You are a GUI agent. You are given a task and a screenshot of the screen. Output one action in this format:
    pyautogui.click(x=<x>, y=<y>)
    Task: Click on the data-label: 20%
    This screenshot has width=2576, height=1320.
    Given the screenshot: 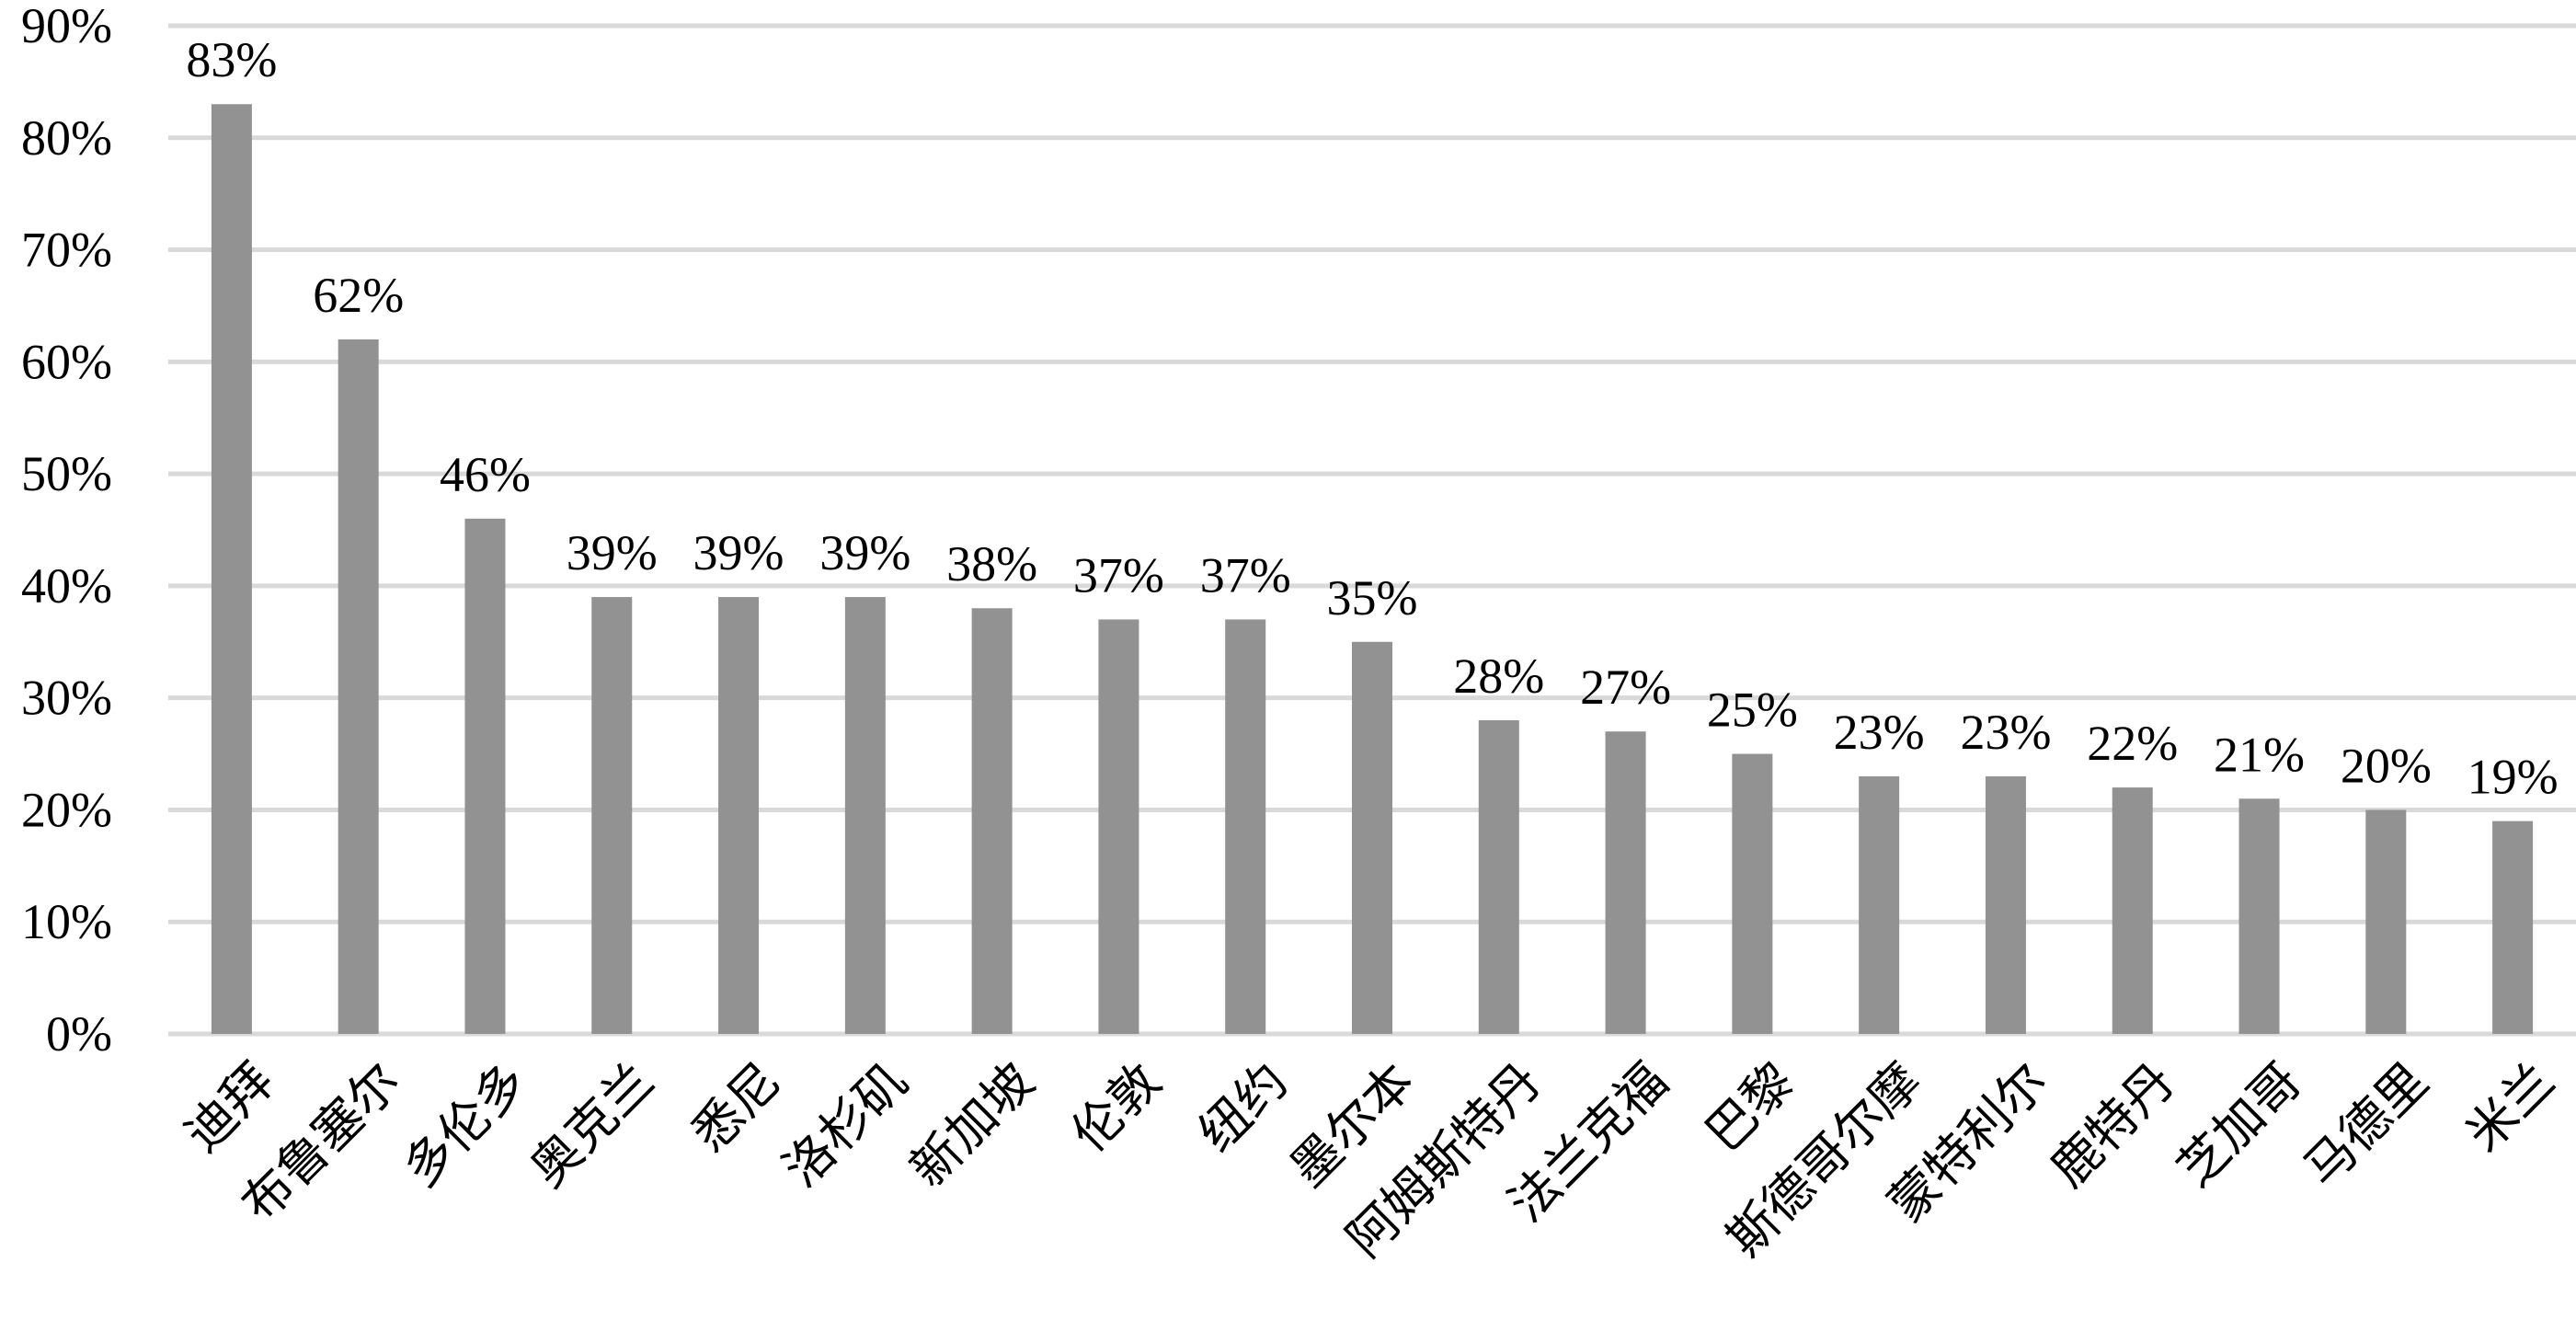 What is the action you would take?
    pyautogui.click(x=2386, y=765)
    